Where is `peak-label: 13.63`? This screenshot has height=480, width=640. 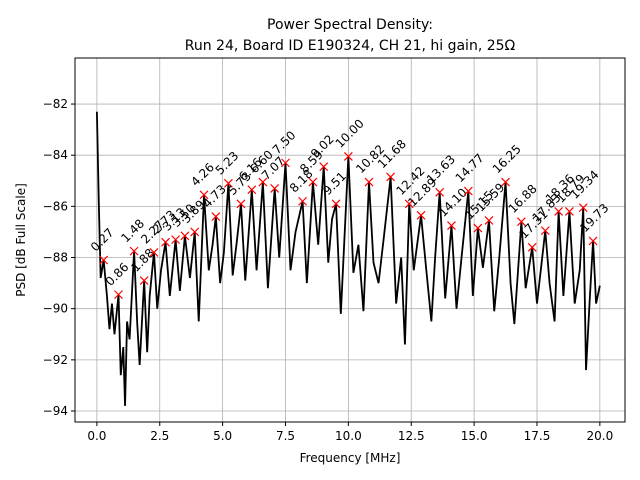 peak-label: 13.63 is located at coordinates (441, 169).